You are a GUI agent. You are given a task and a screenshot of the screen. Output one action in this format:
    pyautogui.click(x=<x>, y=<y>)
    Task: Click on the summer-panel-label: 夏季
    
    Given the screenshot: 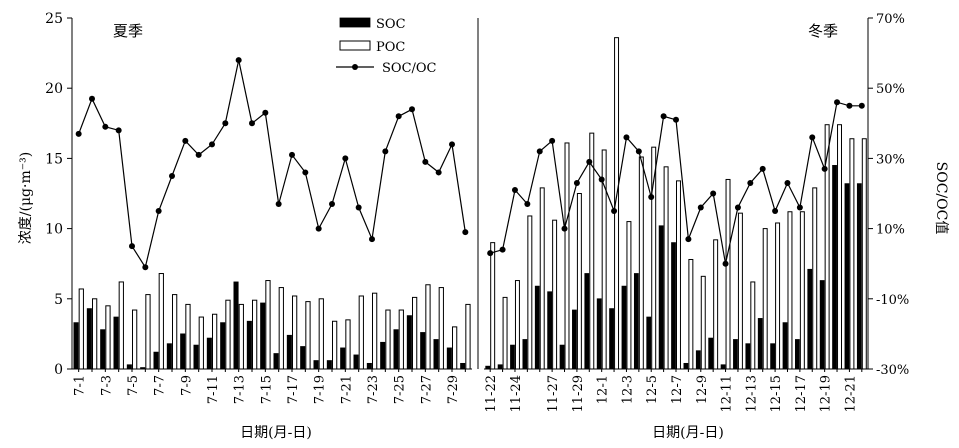 What is the action you would take?
    pyautogui.click(x=128, y=31)
    